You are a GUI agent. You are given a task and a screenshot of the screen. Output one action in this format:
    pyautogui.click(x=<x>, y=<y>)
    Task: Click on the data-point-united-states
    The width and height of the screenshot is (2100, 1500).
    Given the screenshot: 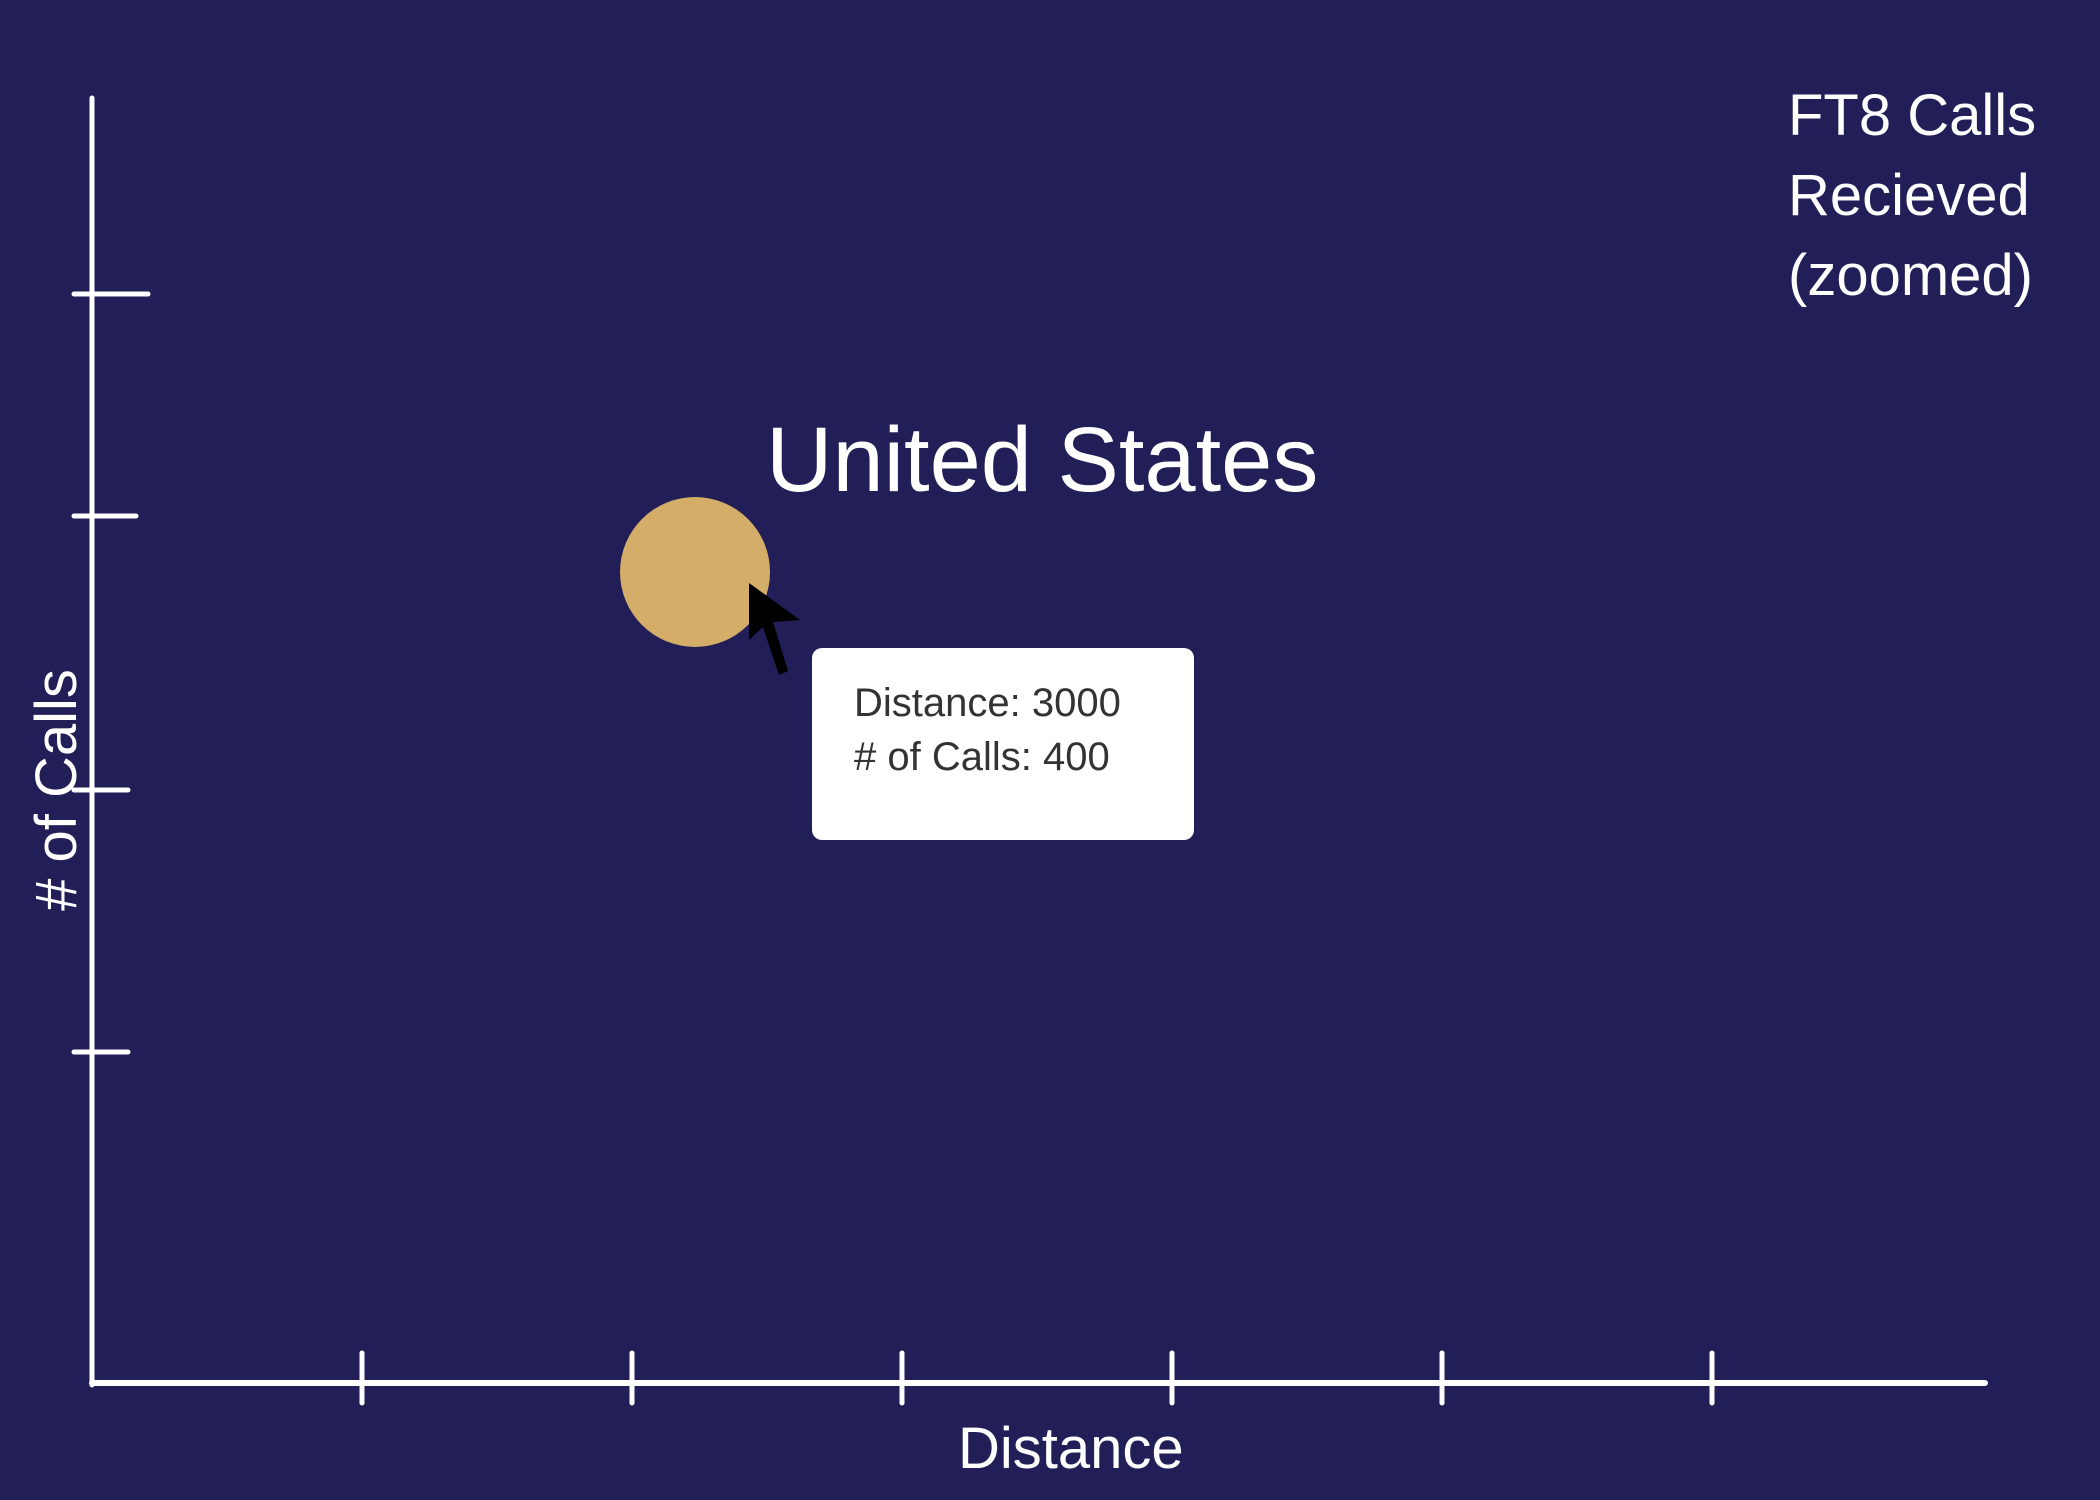 What is the action you would take?
    pyautogui.click(x=695, y=572)
    